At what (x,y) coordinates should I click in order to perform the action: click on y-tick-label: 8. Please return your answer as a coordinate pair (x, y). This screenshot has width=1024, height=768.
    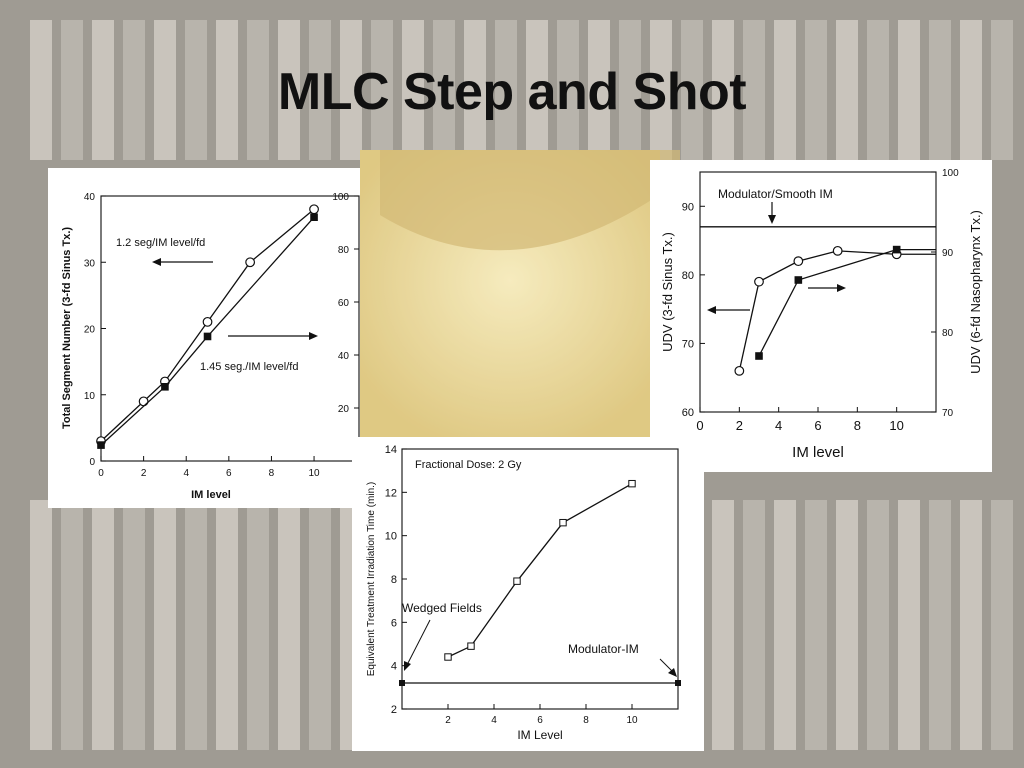
    Looking at the image, I should click on (394, 580).